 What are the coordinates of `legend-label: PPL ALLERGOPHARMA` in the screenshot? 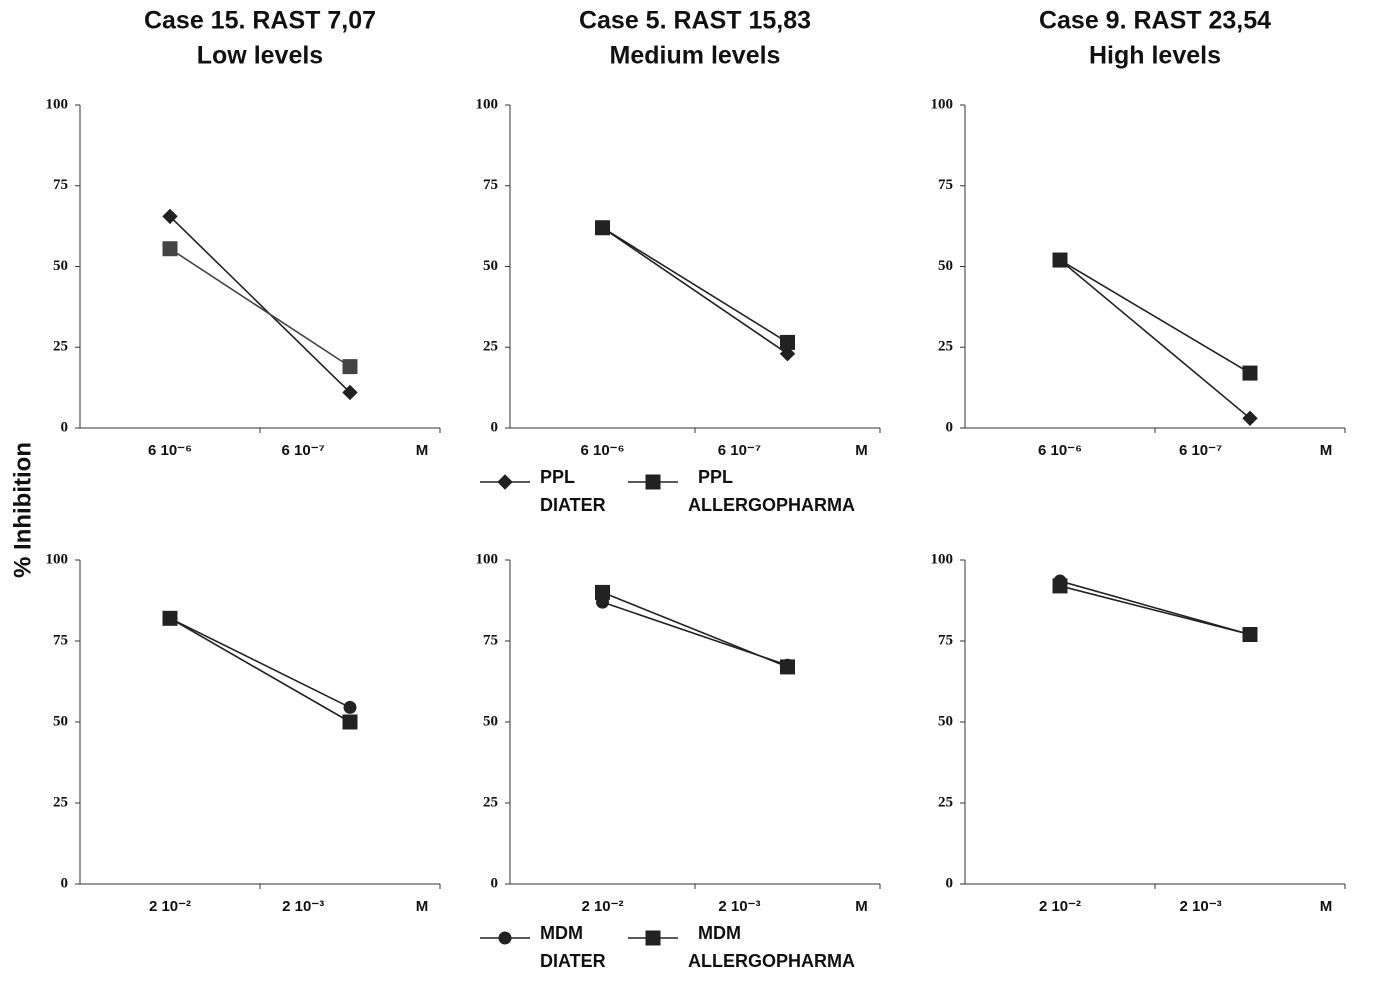 It's located at (771, 491).